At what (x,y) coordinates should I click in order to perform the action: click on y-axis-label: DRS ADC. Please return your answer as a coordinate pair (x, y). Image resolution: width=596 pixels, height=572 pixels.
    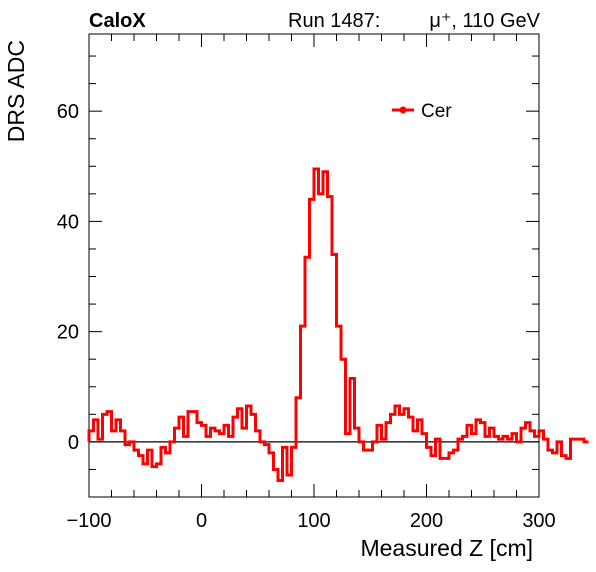
    Looking at the image, I should click on (16, 91).